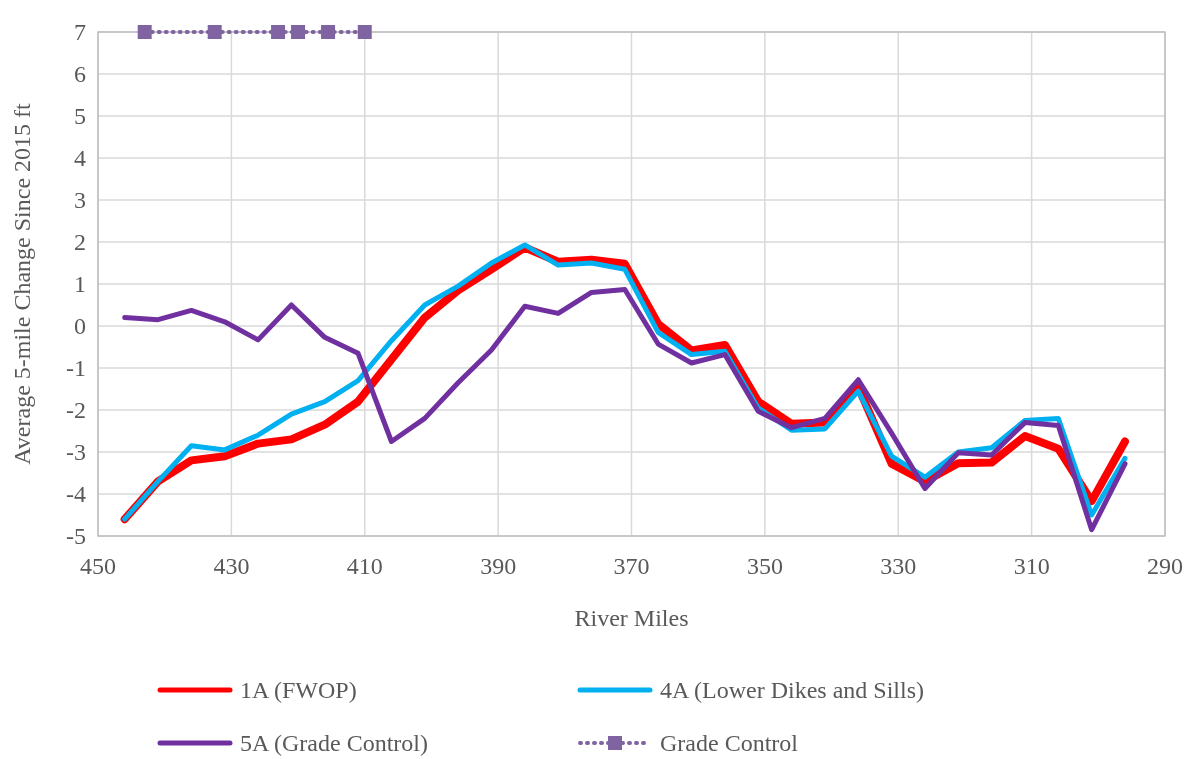 This screenshot has height=759, width=1195. What do you see at coordinates (76, 494) in the screenshot?
I see `y-tick-label: -4` at bounding box center [76, 494].